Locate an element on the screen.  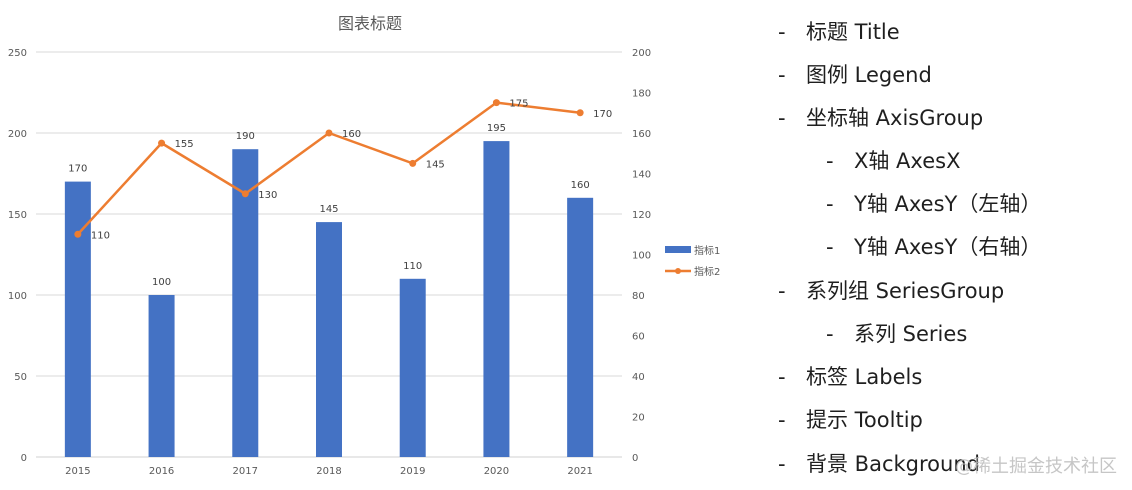
x-tick: 2018 is located at coordinates (328, 471).